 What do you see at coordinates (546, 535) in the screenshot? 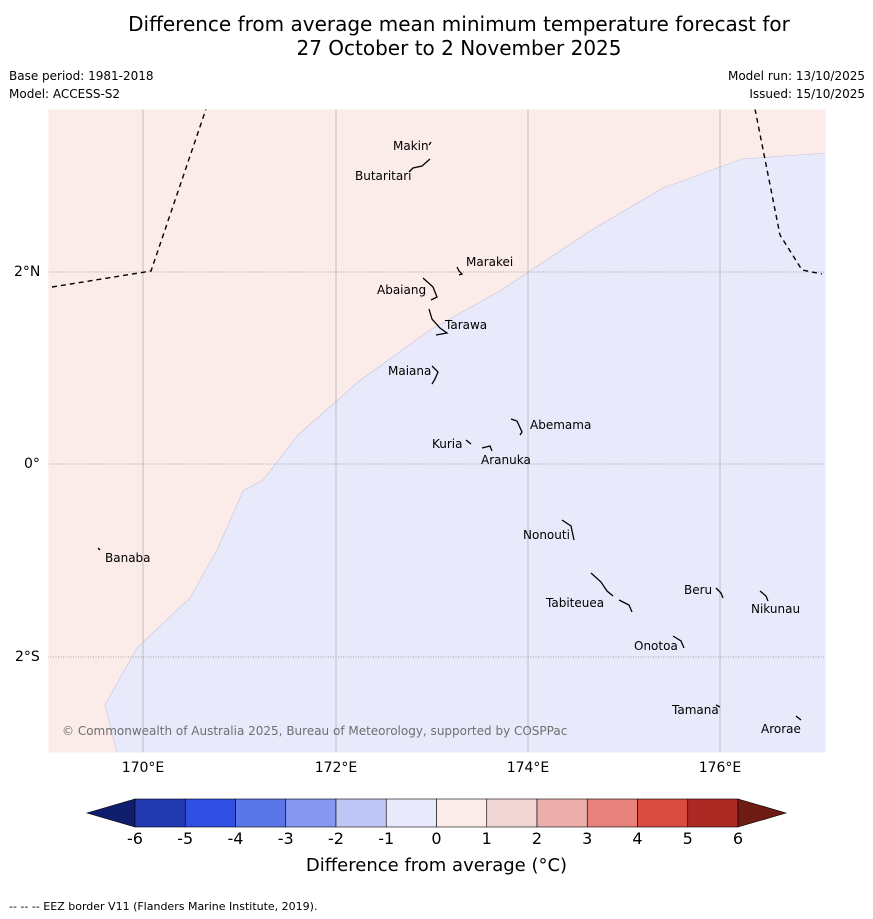
I see `place-label-nonouti: Nonouti` at bounding box center [546, 535].